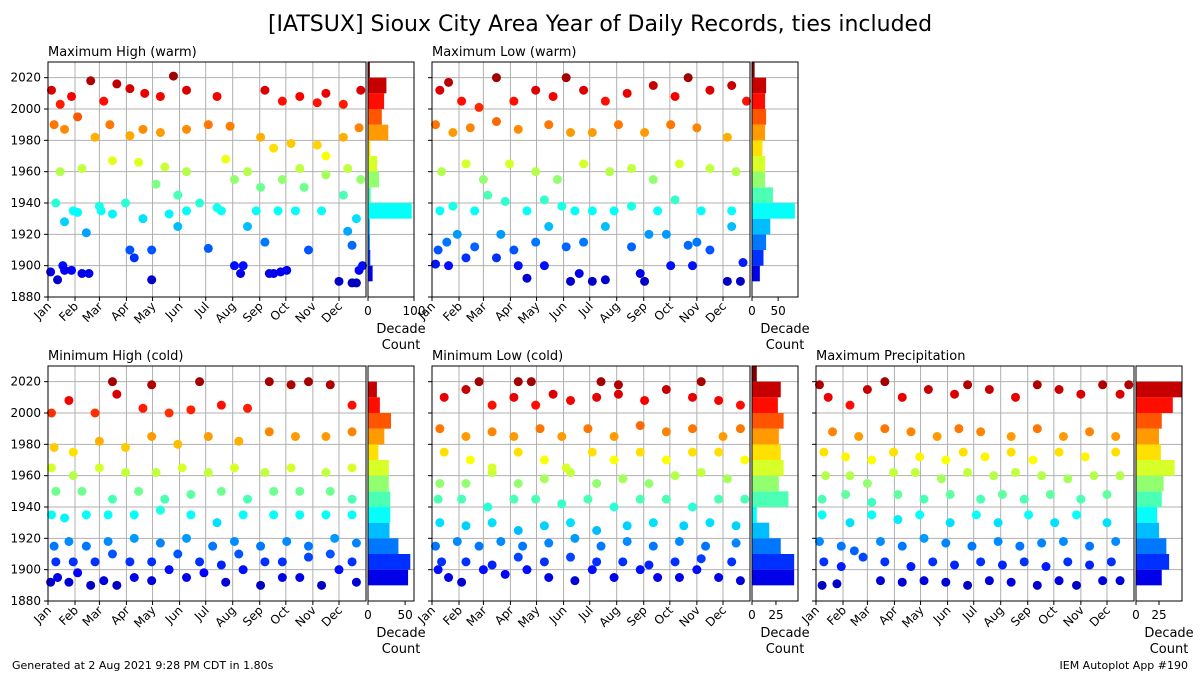  Describe the element at coordinates (401, 649) in the screenshot. I see `hist-xlabel: Count` at that location.